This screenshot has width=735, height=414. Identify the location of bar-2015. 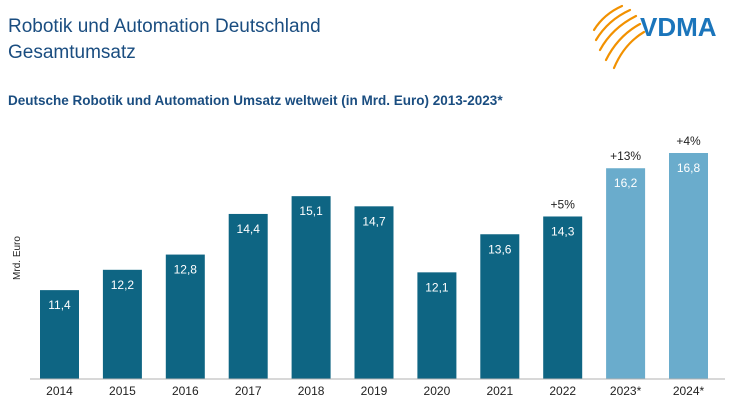
(122, 324).